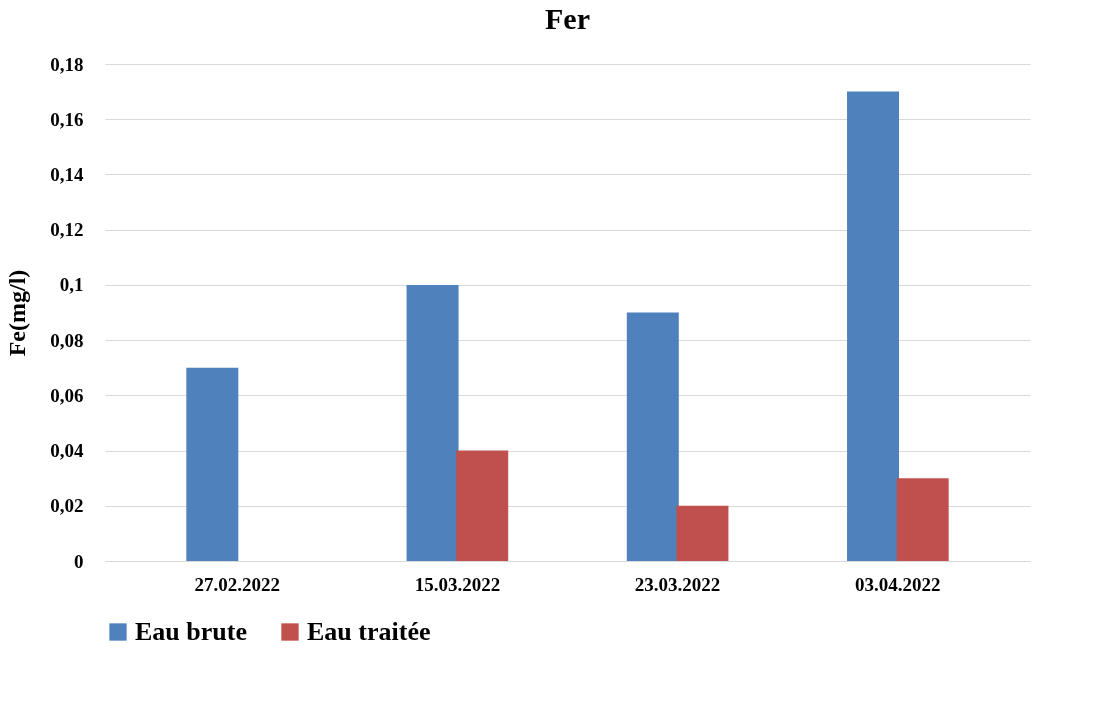  Describe the element at coordinates (898, 584) in the screenshot. I see `x-tick-label: 03.04.2022` at that location.